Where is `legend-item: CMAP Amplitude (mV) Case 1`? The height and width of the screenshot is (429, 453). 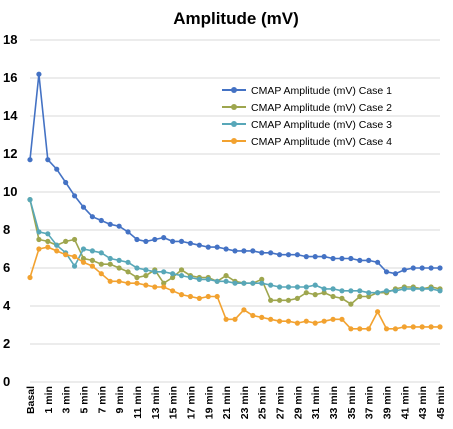 legend-item: CMAP Amplitude (mV) Case 1 is located at coordinates (307, 91).